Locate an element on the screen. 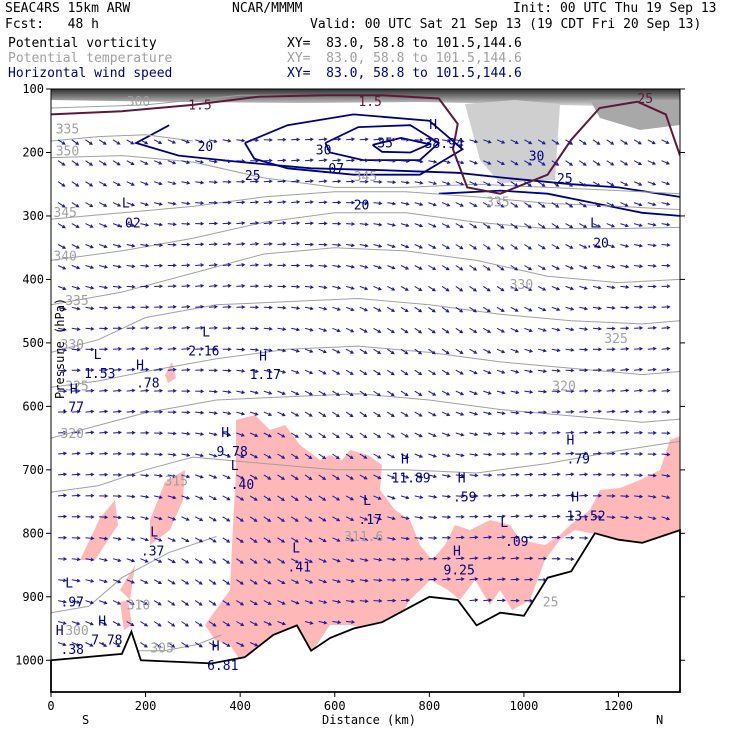 The image size is (740, 740). x-axis-label: Distance (km) is located at coordinates (369, 720).